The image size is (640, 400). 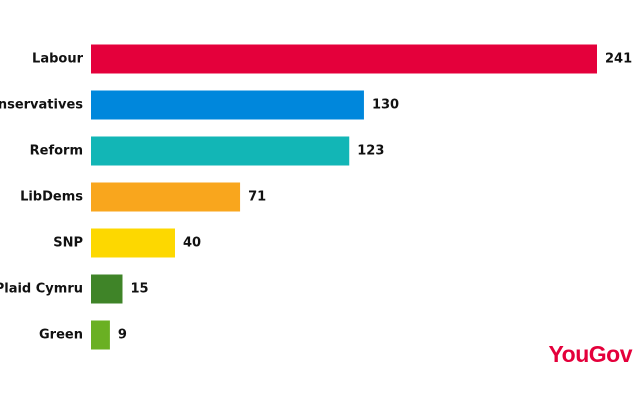 What do you see at coordinates (192, 243) in the screenshot?
I see `value-label: 40` at bounding box center [192, 243].